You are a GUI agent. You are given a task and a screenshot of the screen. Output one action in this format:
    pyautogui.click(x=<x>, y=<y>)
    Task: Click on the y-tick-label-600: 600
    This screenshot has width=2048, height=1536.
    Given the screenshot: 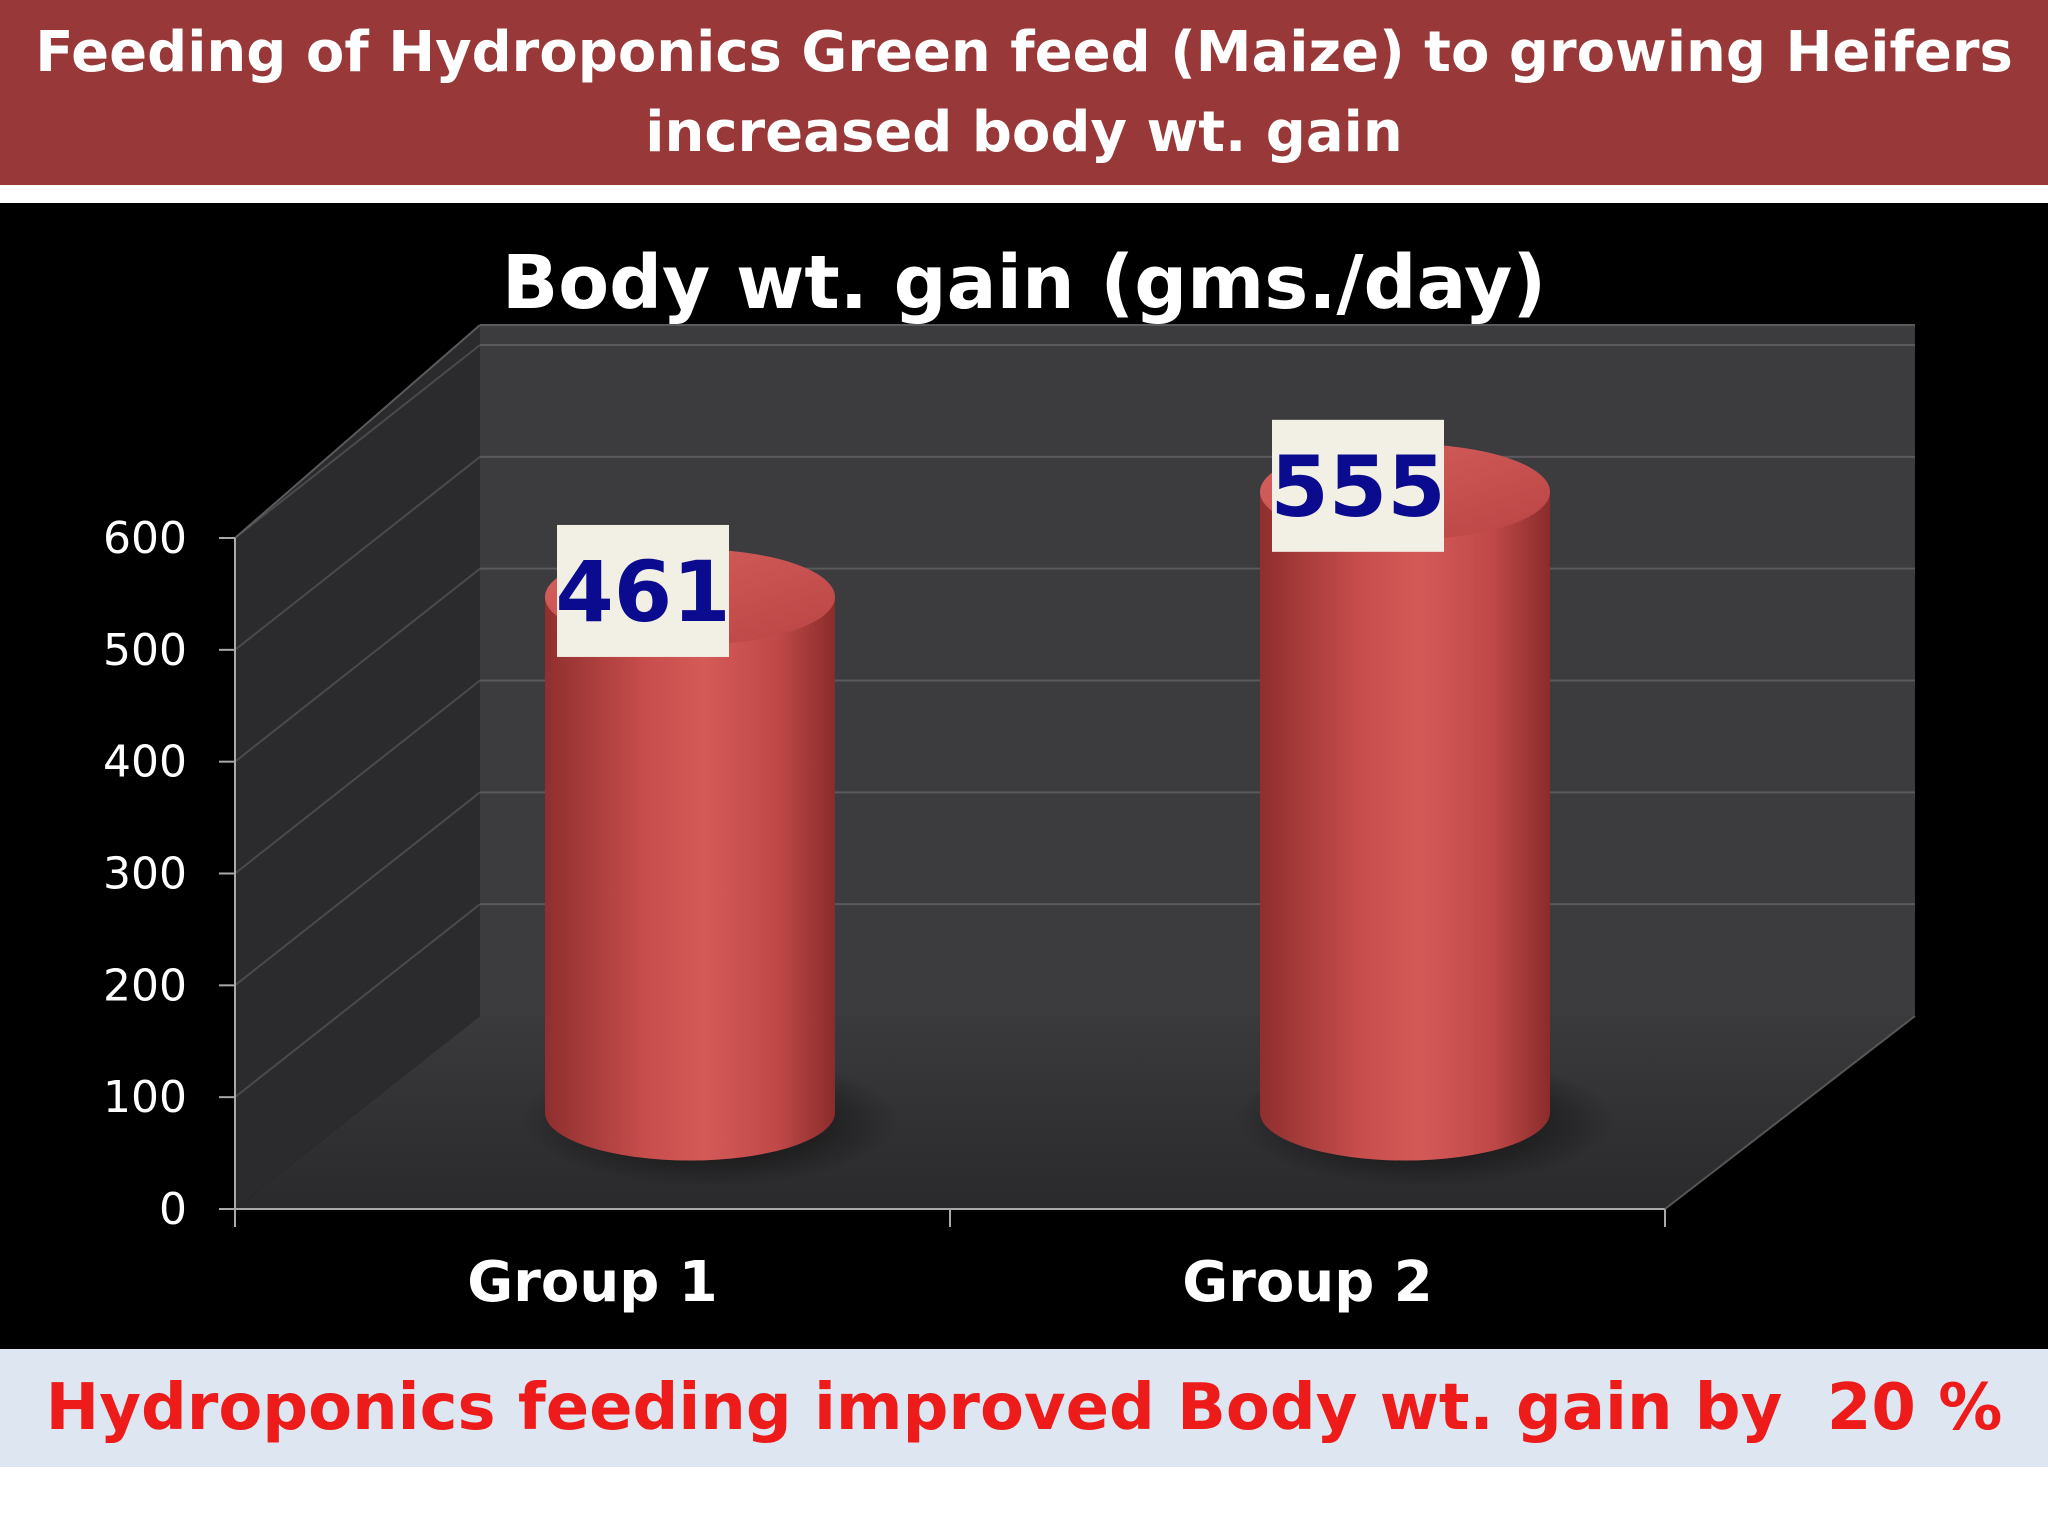 What is the action you would take?
    pyautogui.click(x=145, y=538)
    